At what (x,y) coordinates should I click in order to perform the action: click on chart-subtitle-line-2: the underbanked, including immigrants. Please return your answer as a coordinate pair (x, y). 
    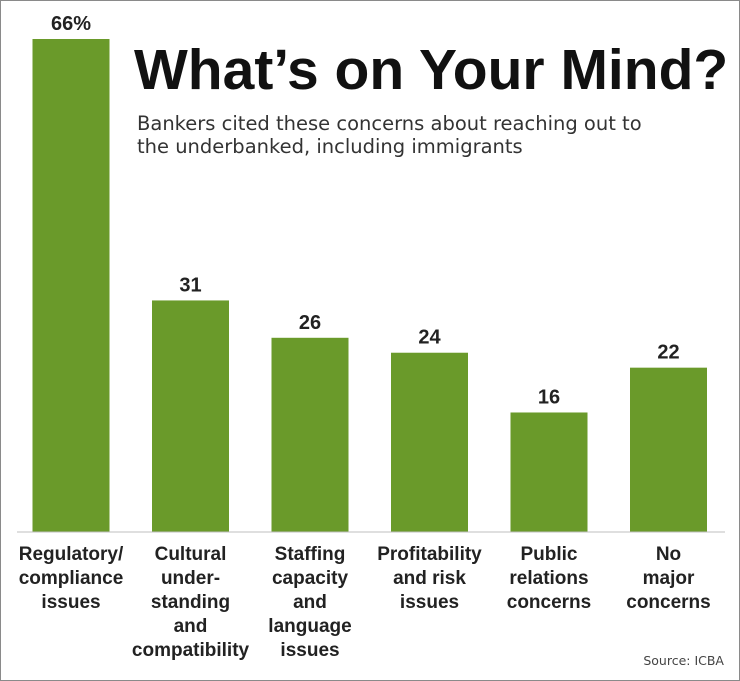
    Looking at the image, I should click on (330, 146).